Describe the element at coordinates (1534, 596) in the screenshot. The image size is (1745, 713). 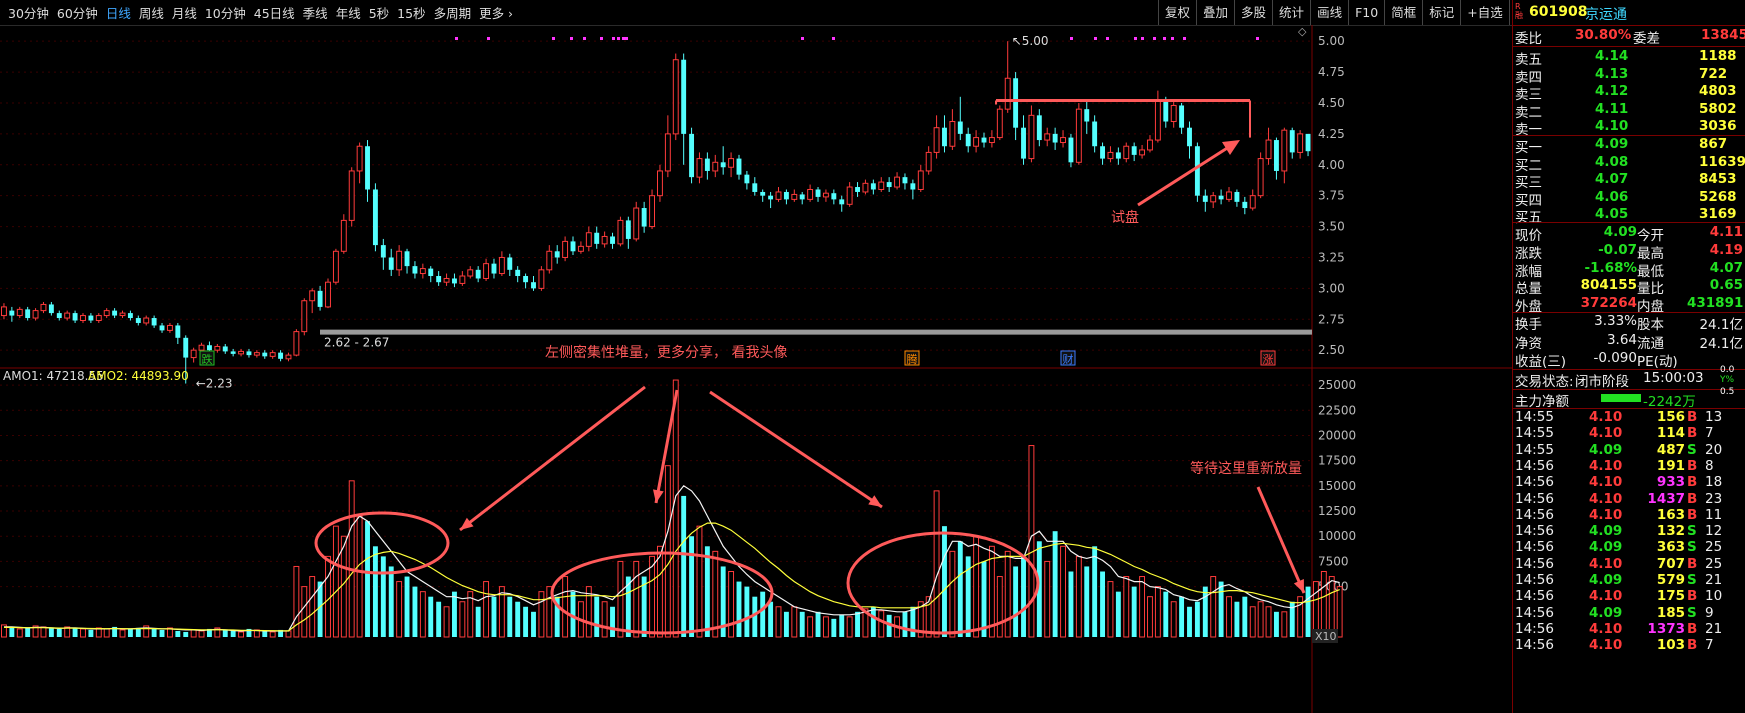
I see `tick-time: 14:56` at that location.